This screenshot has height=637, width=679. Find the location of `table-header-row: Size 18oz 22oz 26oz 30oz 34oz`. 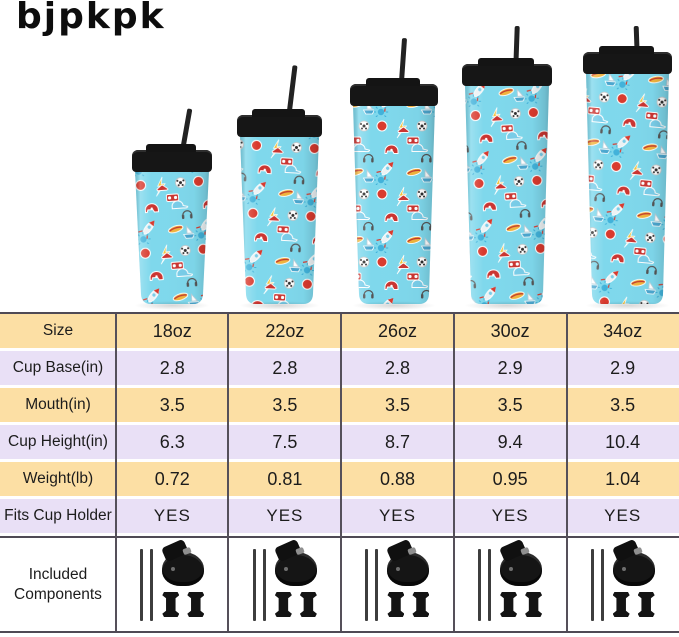

table-header-row: Size 18oz 22oz 26oz 30oz 34oz is located at coordinates (339, 331).